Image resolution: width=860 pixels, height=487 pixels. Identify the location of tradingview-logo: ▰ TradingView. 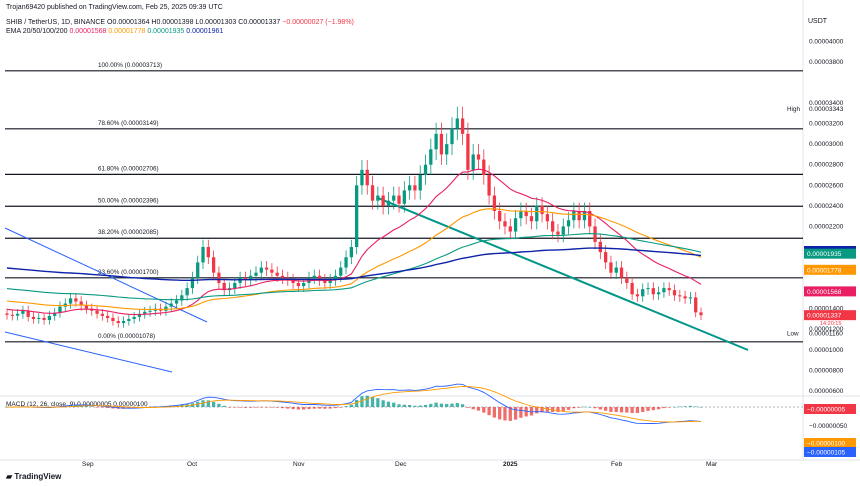
(33, 476).